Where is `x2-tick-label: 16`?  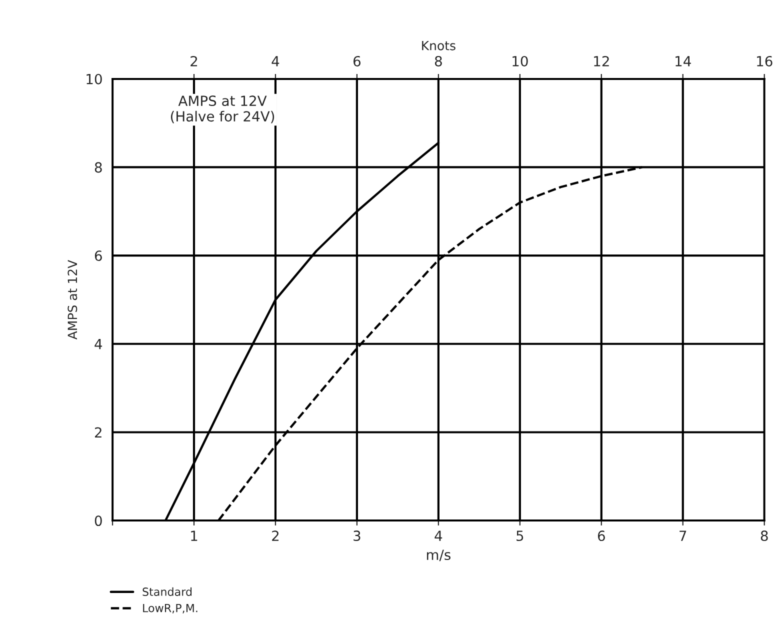 x2-tick-label: 16 is located at coordinates (764, 61).